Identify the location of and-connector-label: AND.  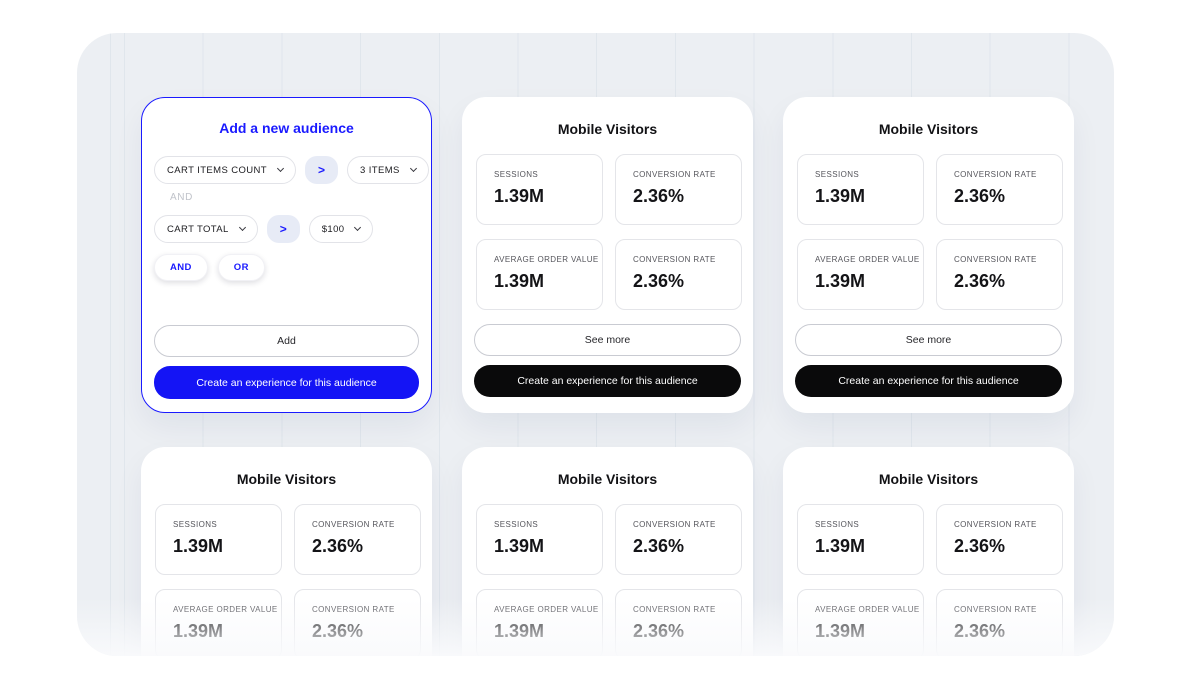
(181, 197).